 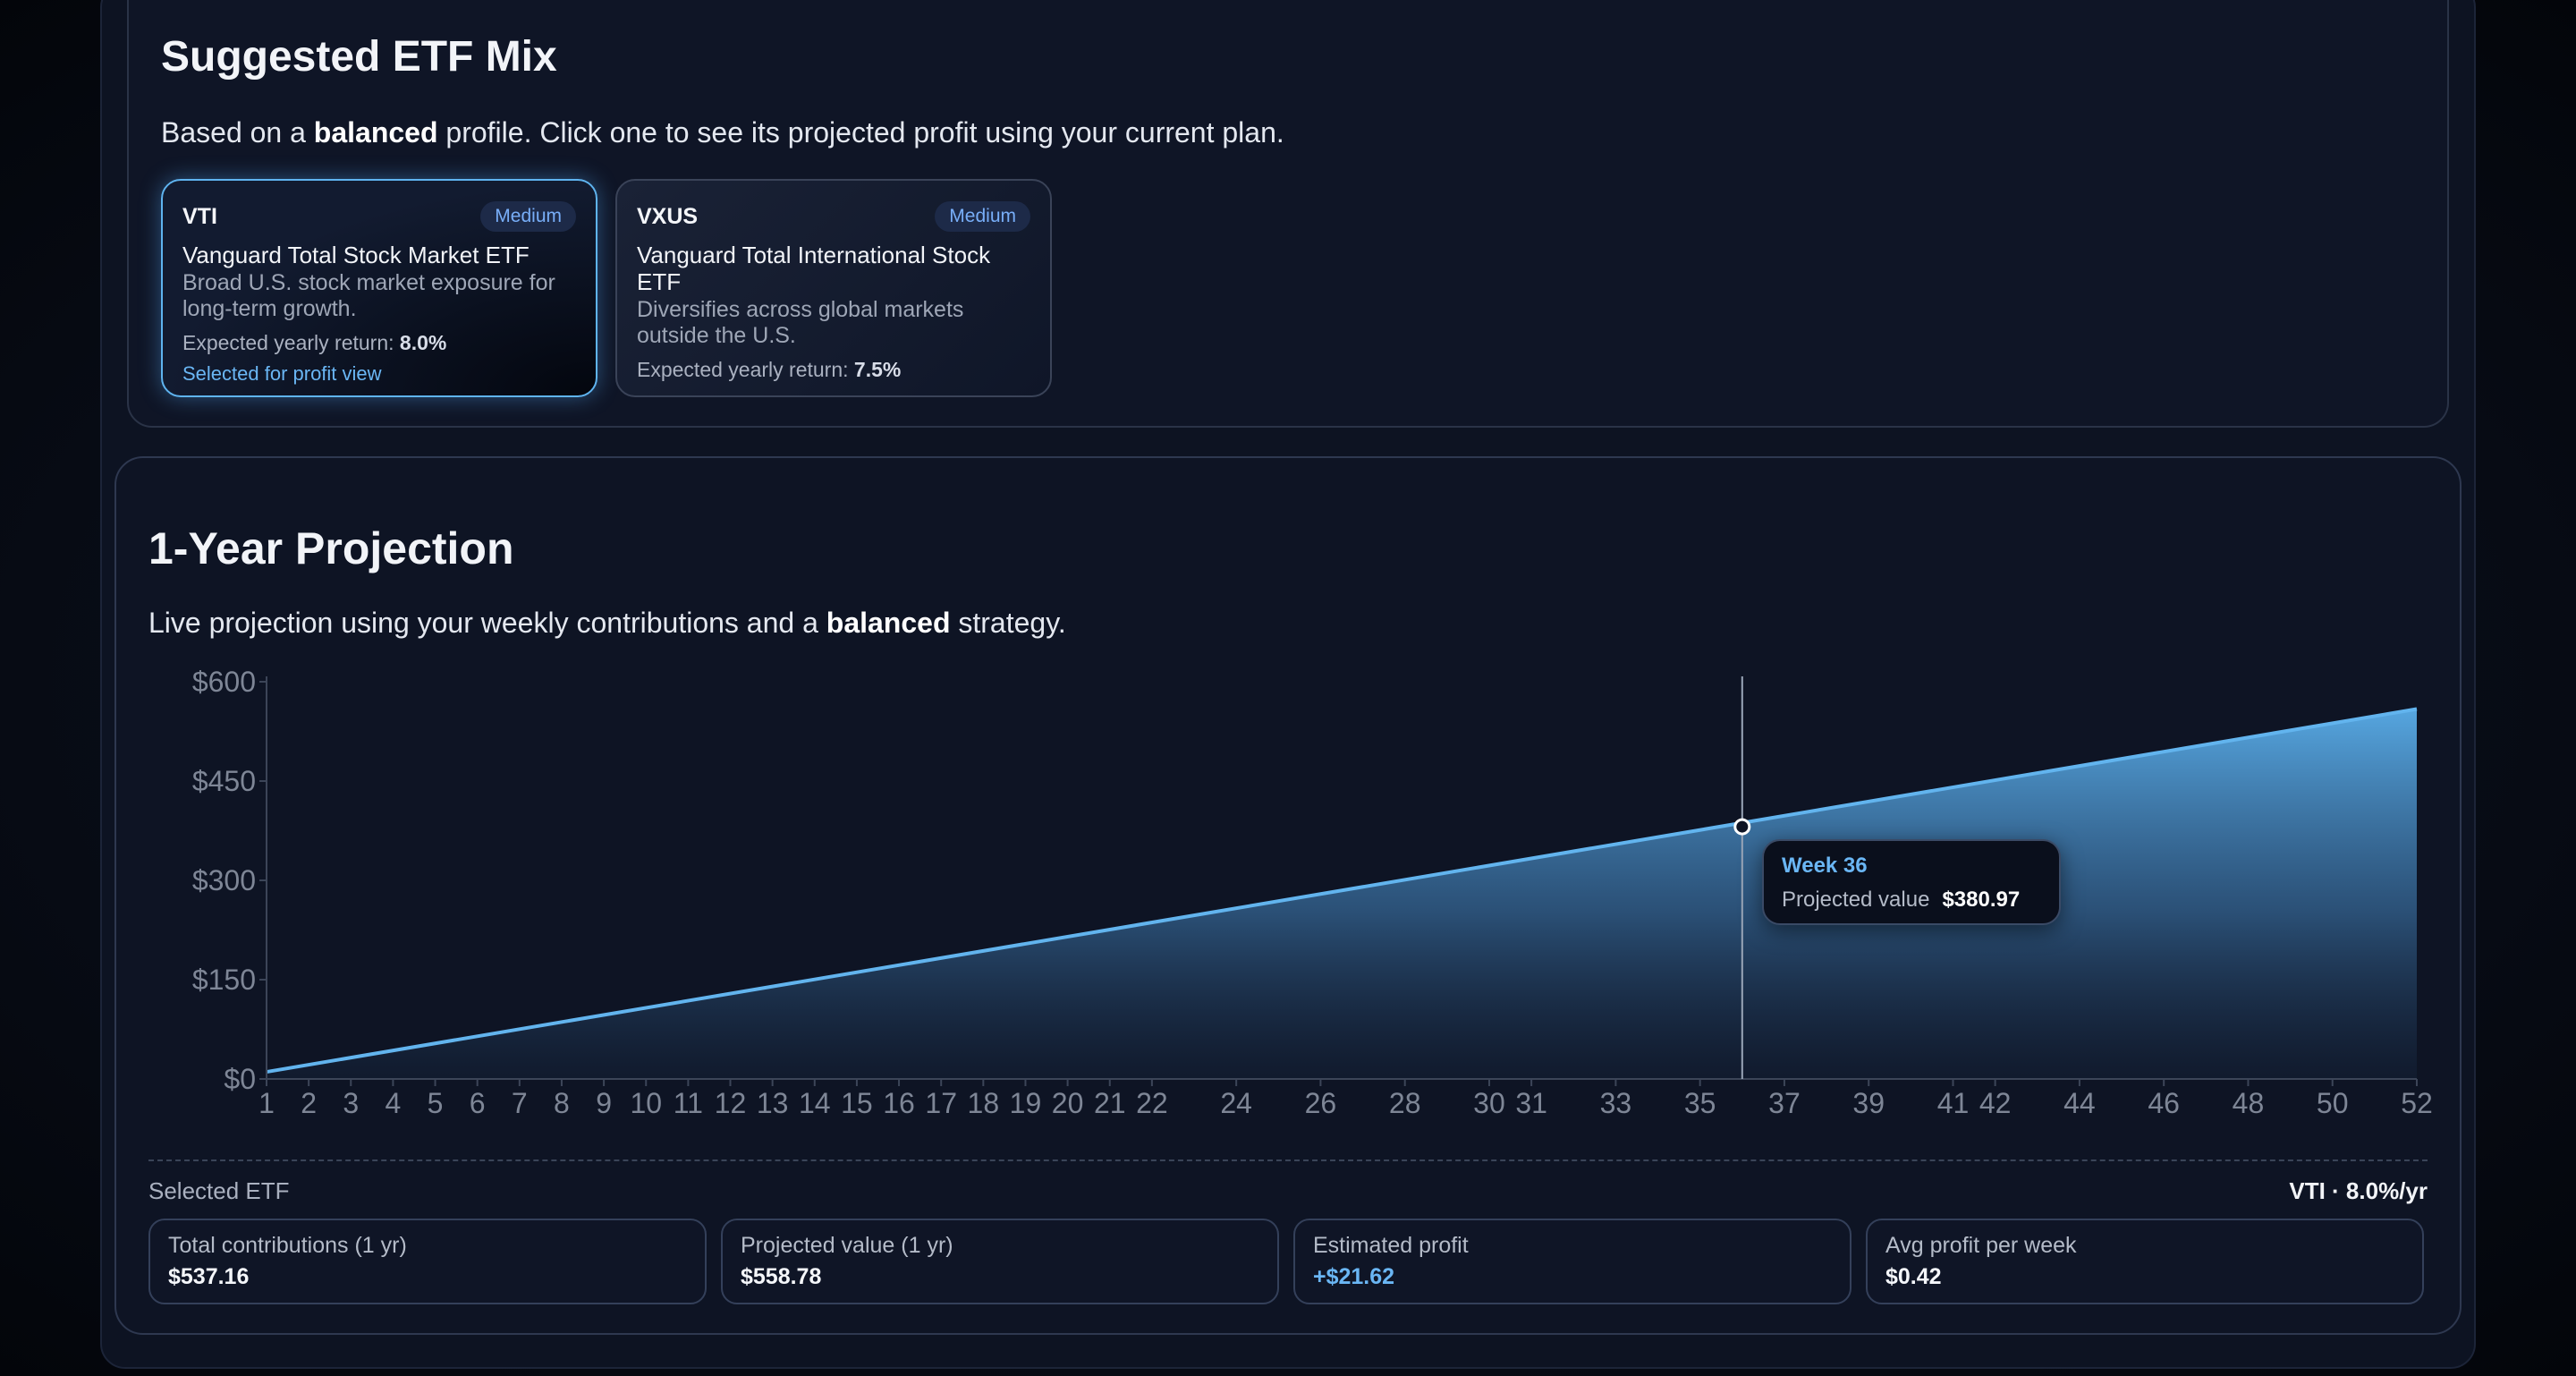 What do you see at coordinates (731, 1103) in the screenshot?
I see `x-tick-label: 12` at bounding box center [731, 1103].